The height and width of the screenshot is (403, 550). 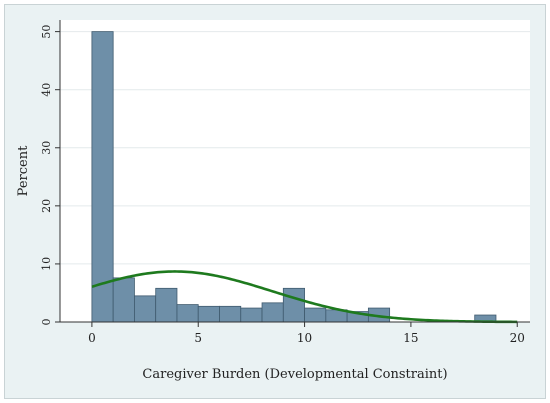 What do you see at coordinates (23, 170) in the screenshot?
I see `y-axis-title: Percent` at bounding box center [23, 170].